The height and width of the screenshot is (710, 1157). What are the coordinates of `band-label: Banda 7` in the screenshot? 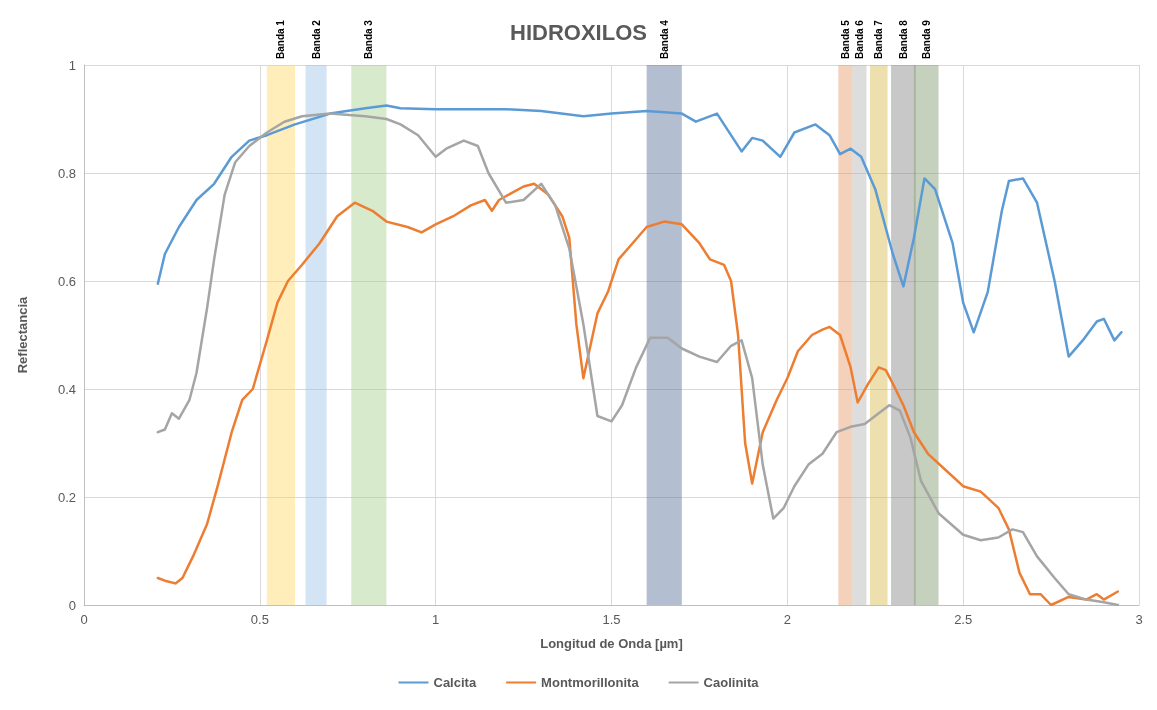 It's located at (879, 39).